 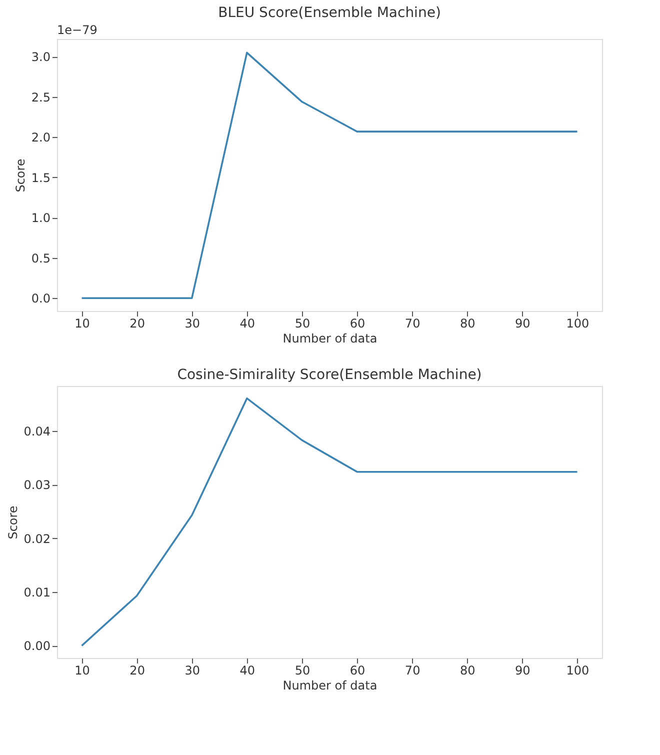 I want to click on y-tick-label: 0.04, so click(x=37, y=431).